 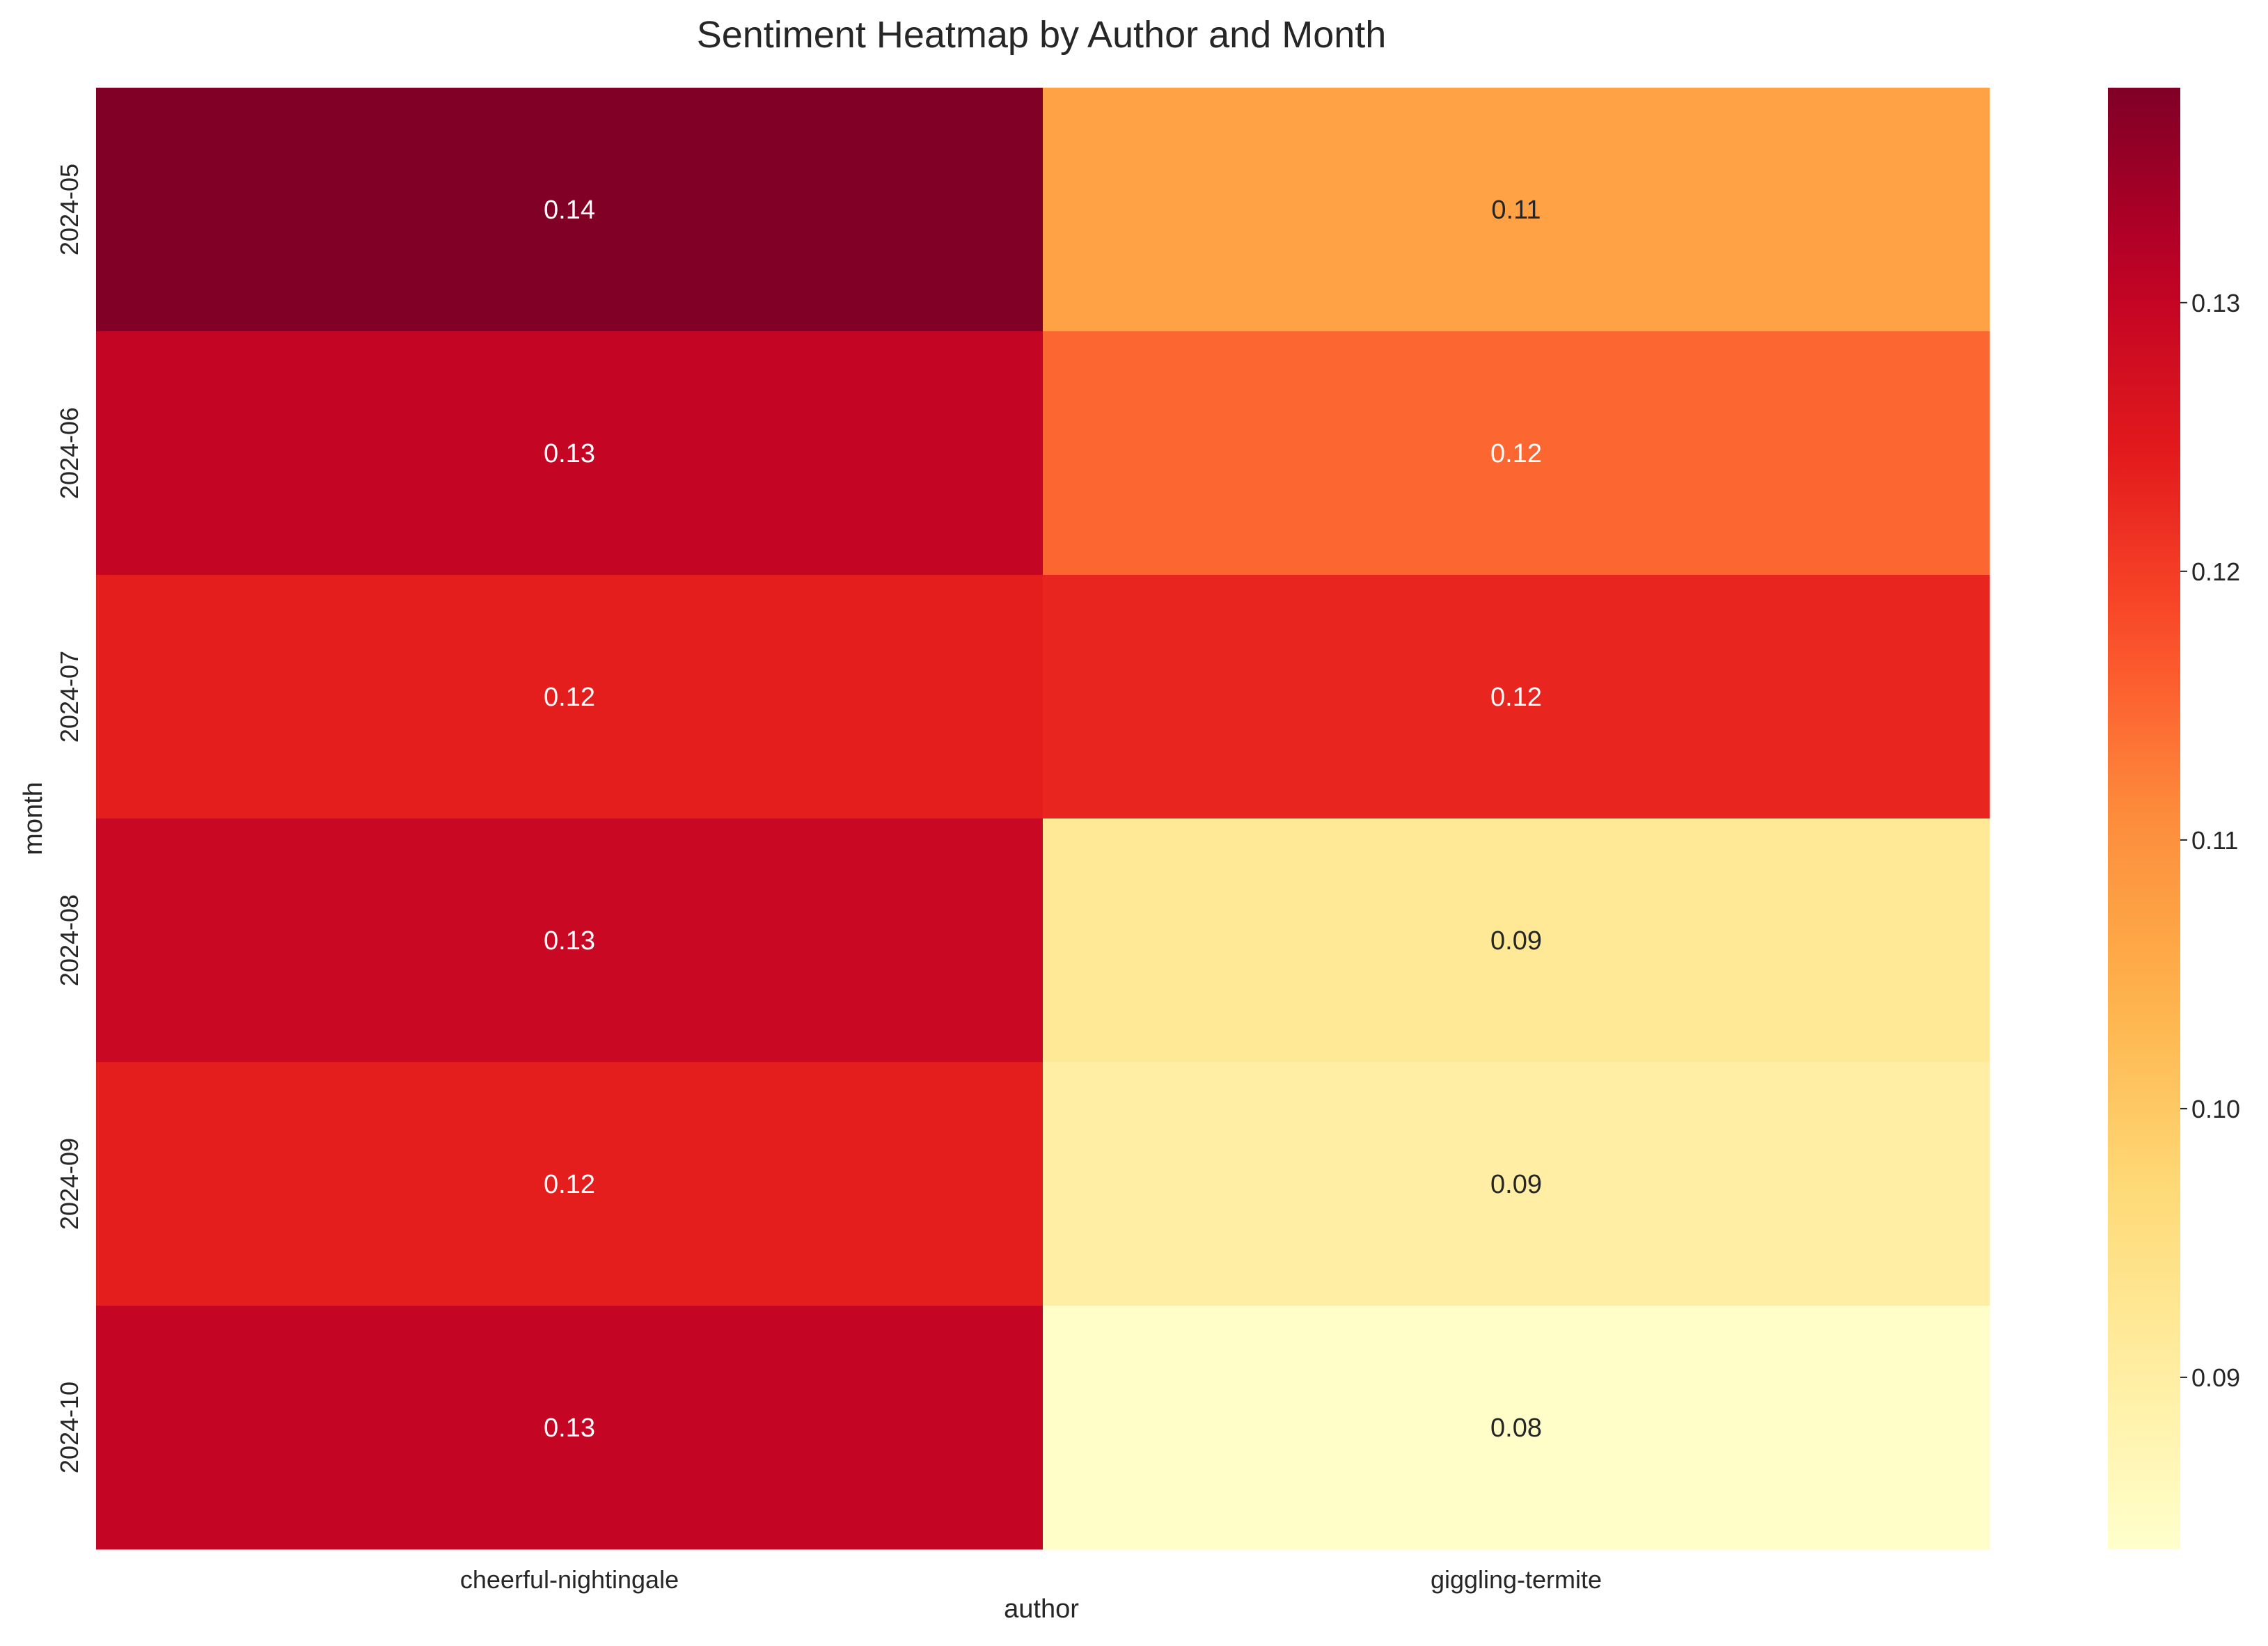 I want to click on colorbar-ticks: 0.09 0.10 0.11 0.12 0.13, so click(x=2210, y=841).